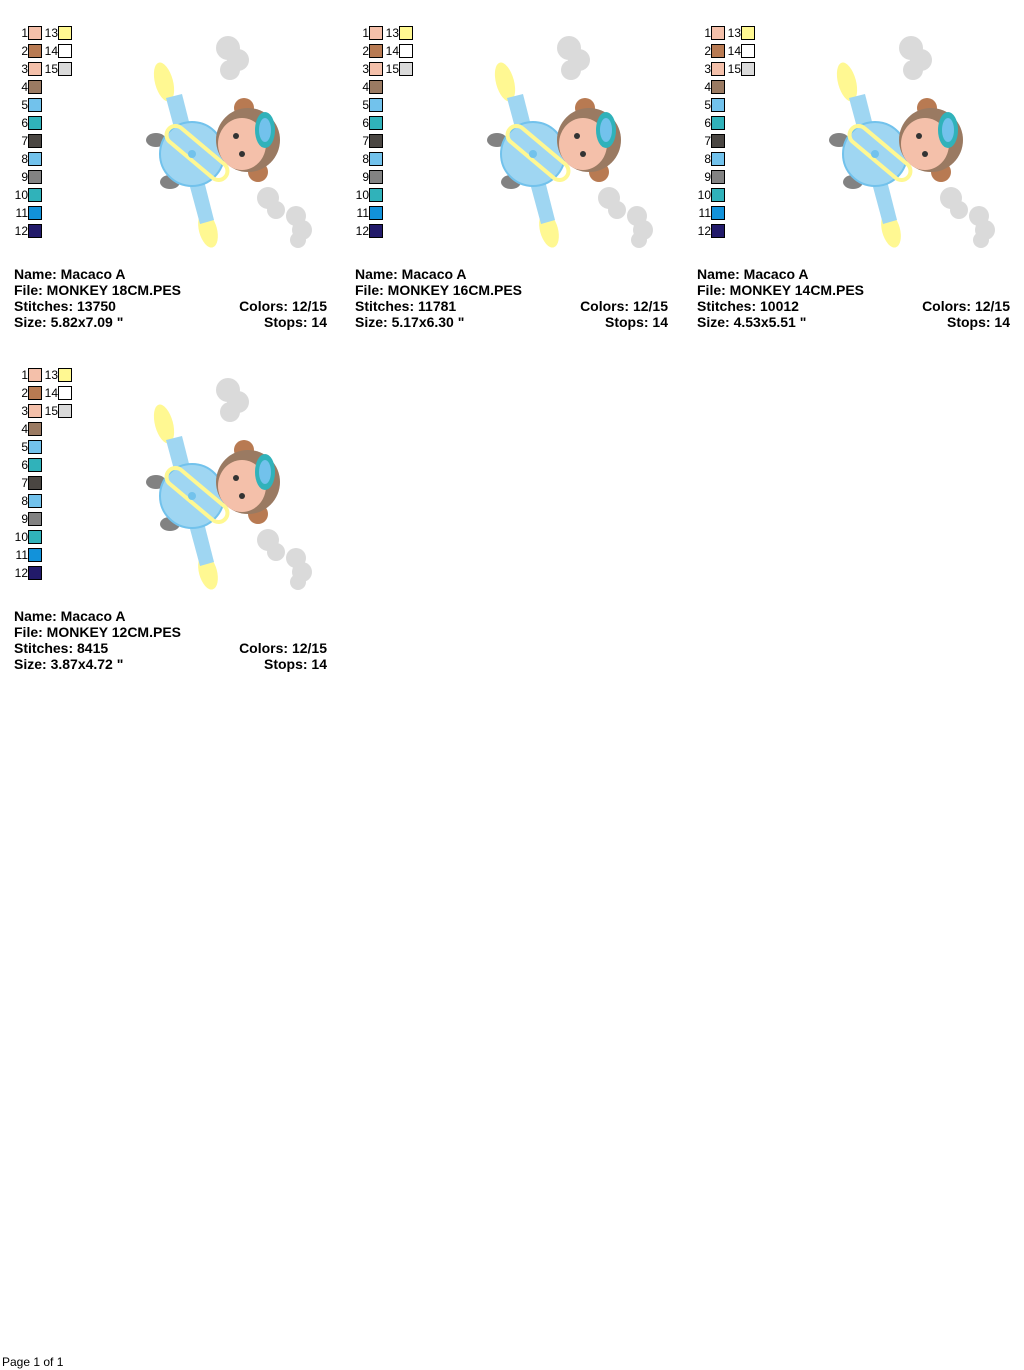 Image resolution: width=1024 pixels, height=1370 pixels. Describe the element at coordinates (229, 142) in the screenshot. I see `monkey-pilot-design-preview` at that location.